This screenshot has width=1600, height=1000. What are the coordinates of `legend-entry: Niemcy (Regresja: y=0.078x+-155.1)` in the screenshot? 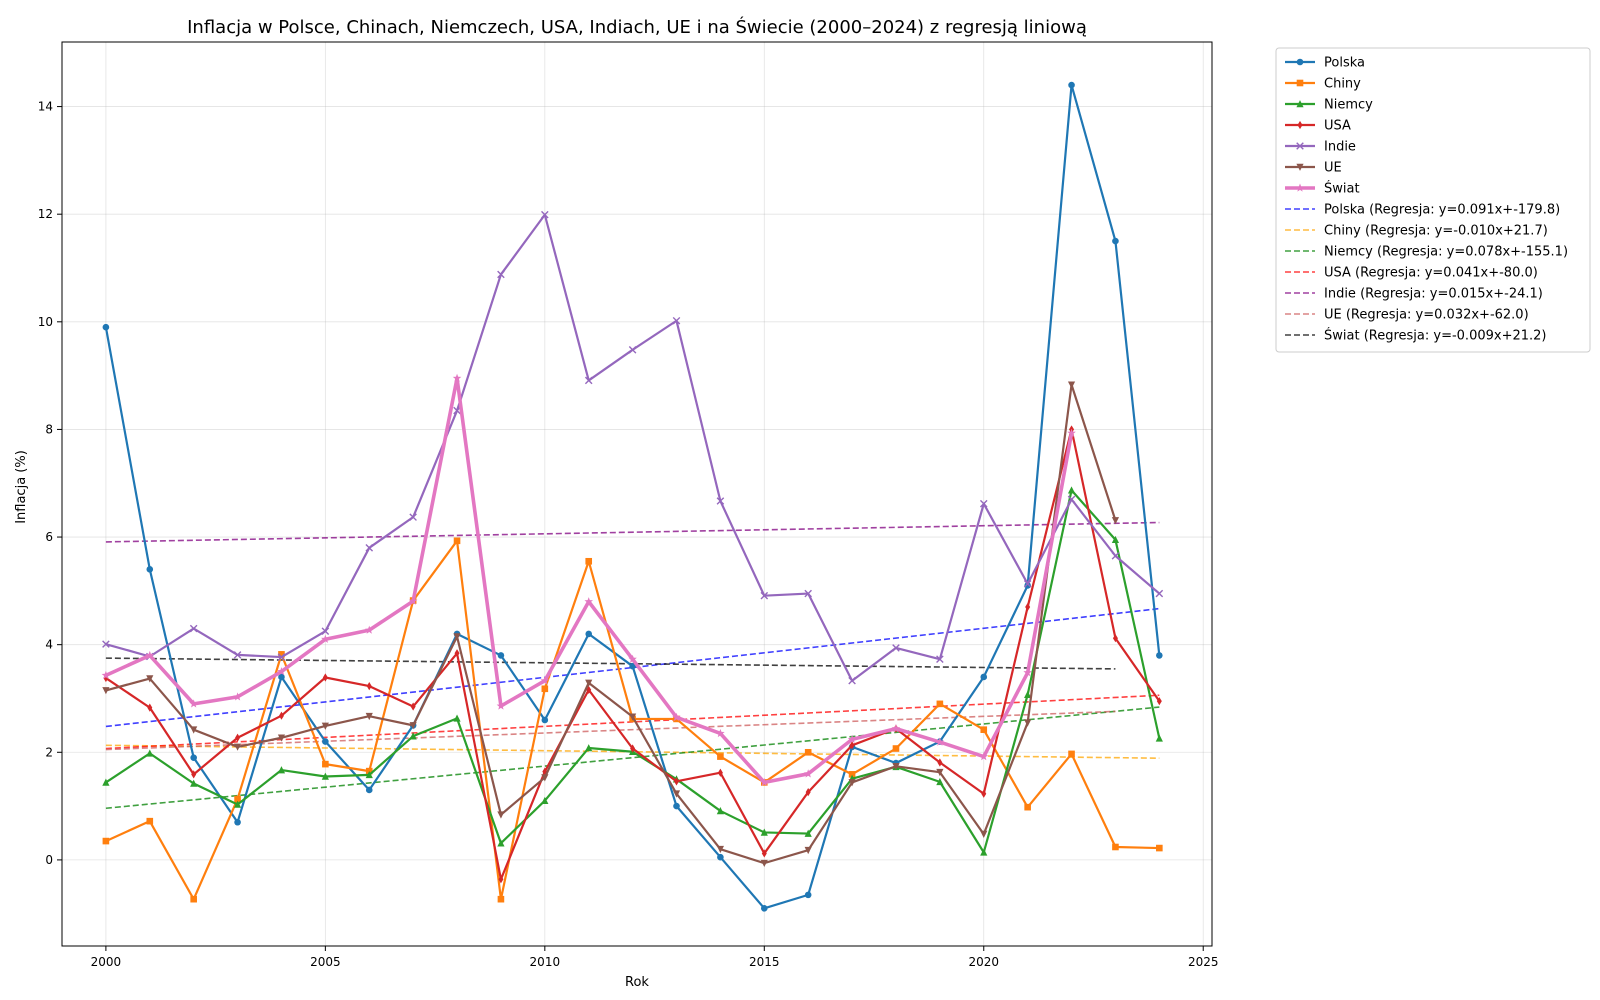 It's located at (1426, 252).